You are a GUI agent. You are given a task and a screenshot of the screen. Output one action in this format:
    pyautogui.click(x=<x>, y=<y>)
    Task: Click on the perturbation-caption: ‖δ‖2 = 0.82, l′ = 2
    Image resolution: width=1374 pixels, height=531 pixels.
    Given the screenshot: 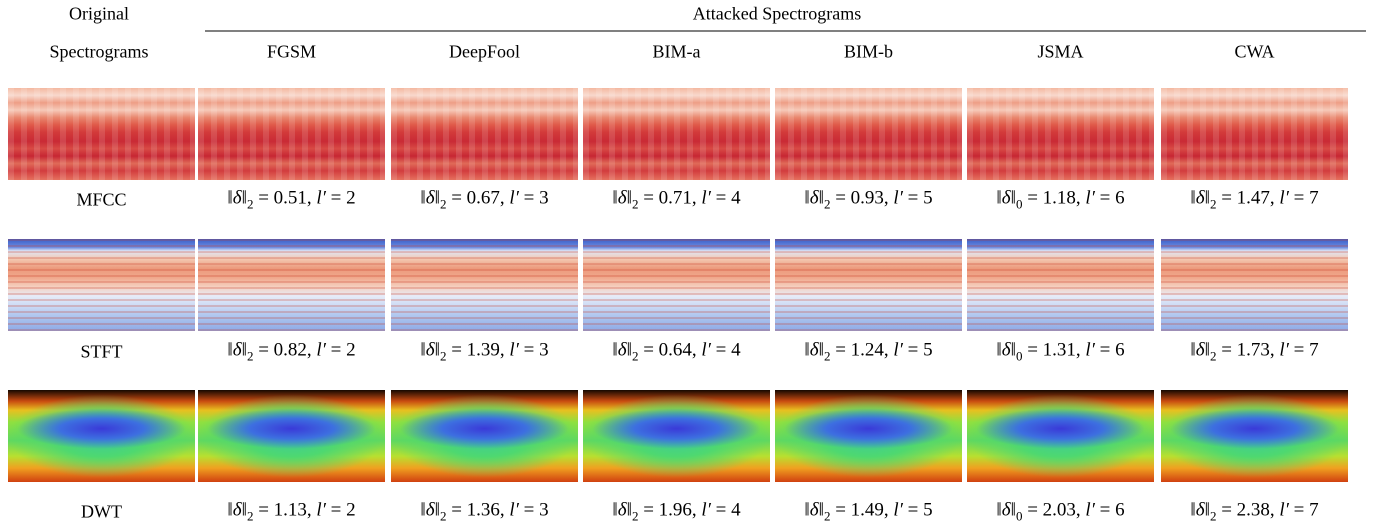 What is the action you would take?
    pyautogui.click(x=291, y=352)
    